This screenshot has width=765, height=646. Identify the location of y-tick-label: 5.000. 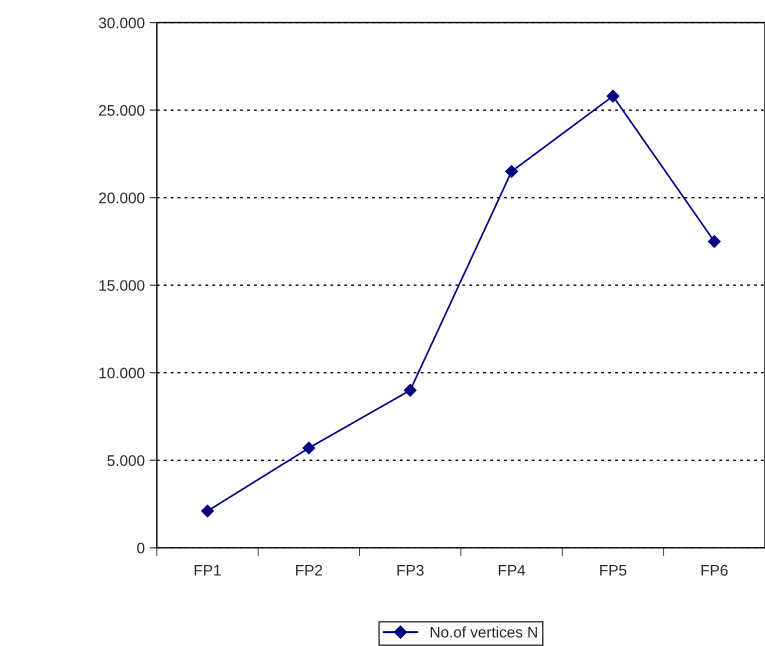
(125, 460).